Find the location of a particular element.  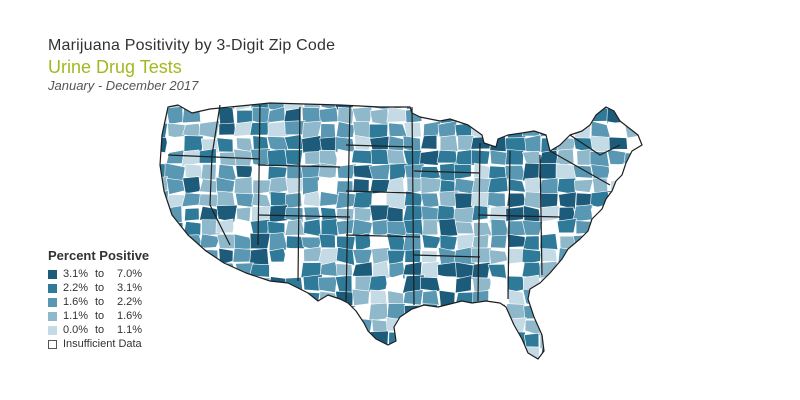

legend-high: 7.0% is located at coordinates (130, 274).